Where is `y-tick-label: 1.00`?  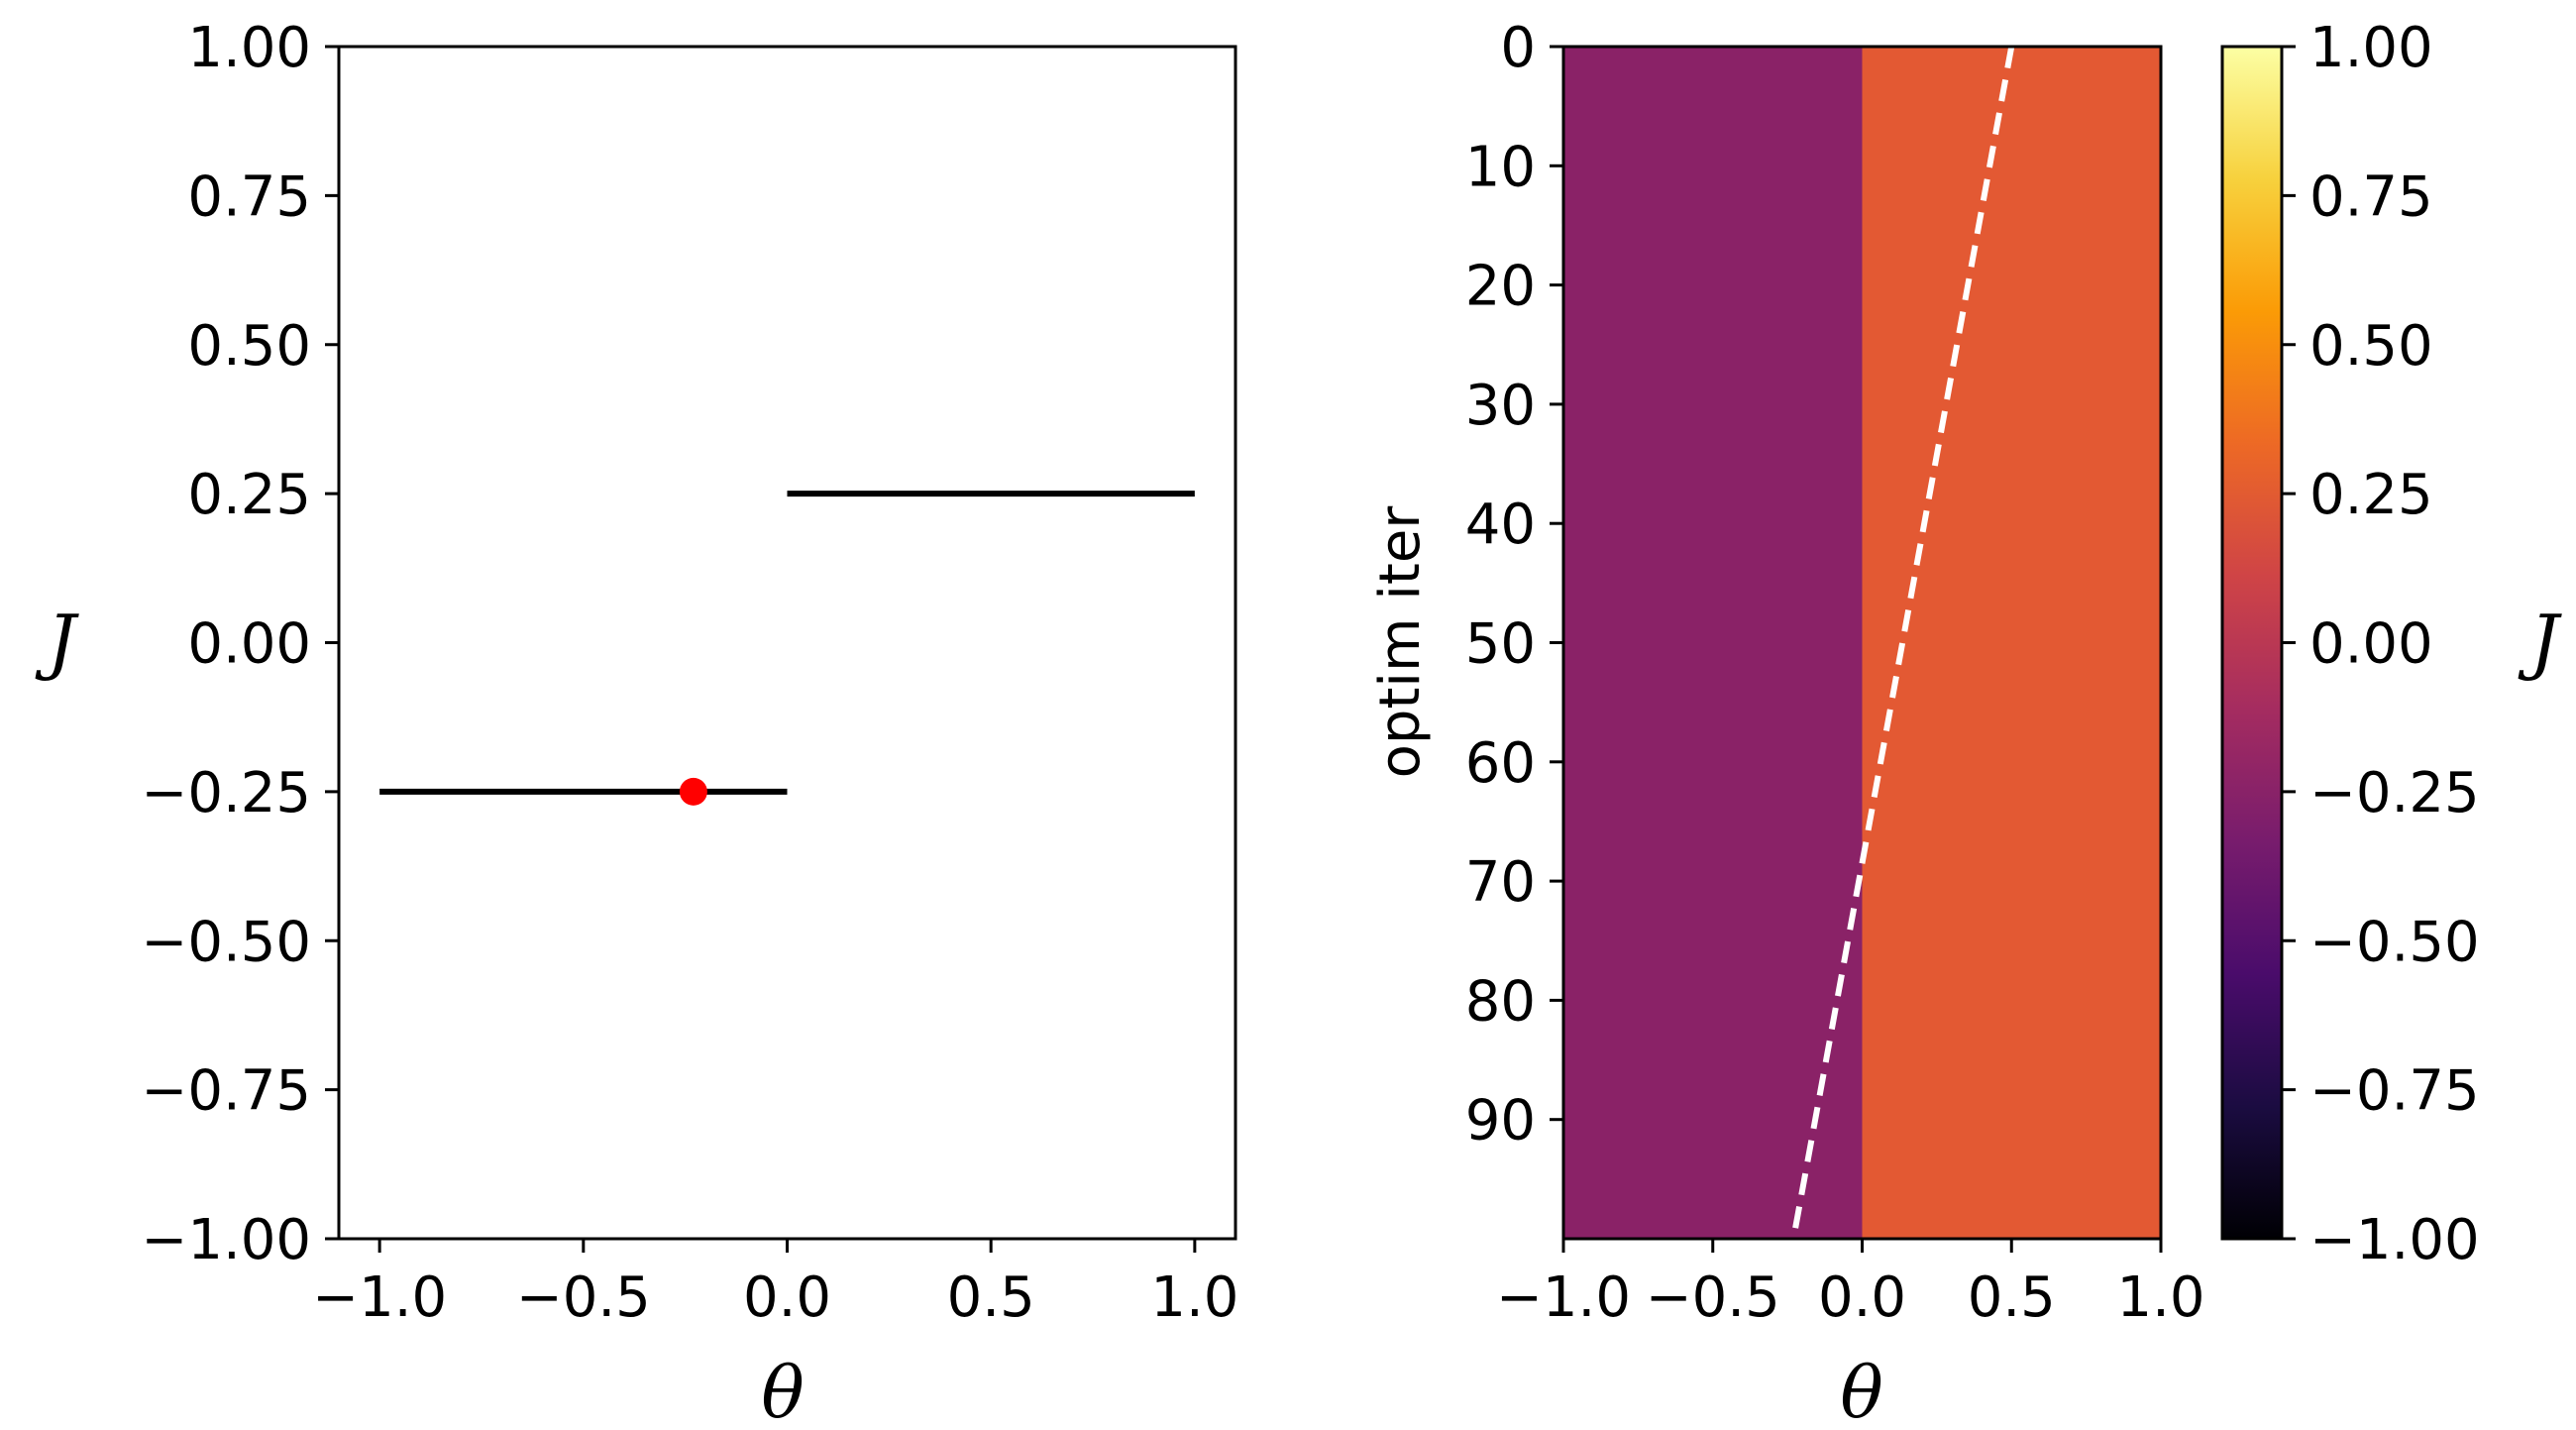
y-tick-label: 1.00 is located at coordinates (249, 48).